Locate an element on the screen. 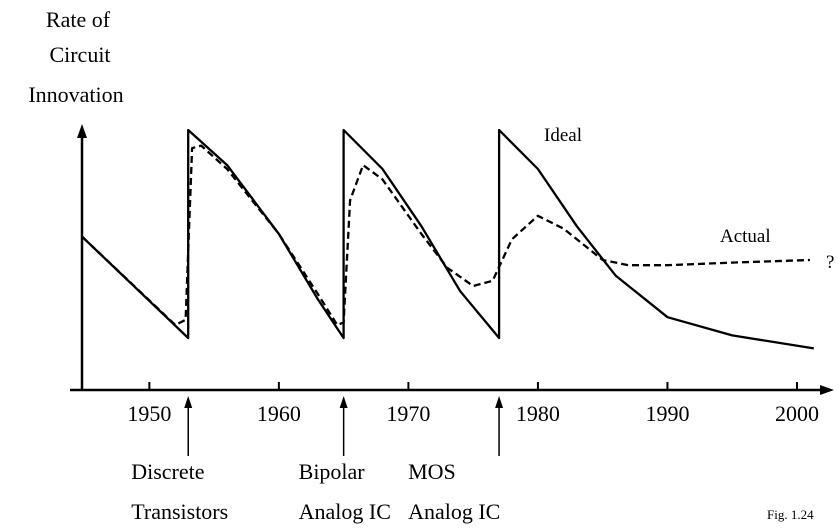  x-tick-label: 1980 is located at coordinates (538, 413).